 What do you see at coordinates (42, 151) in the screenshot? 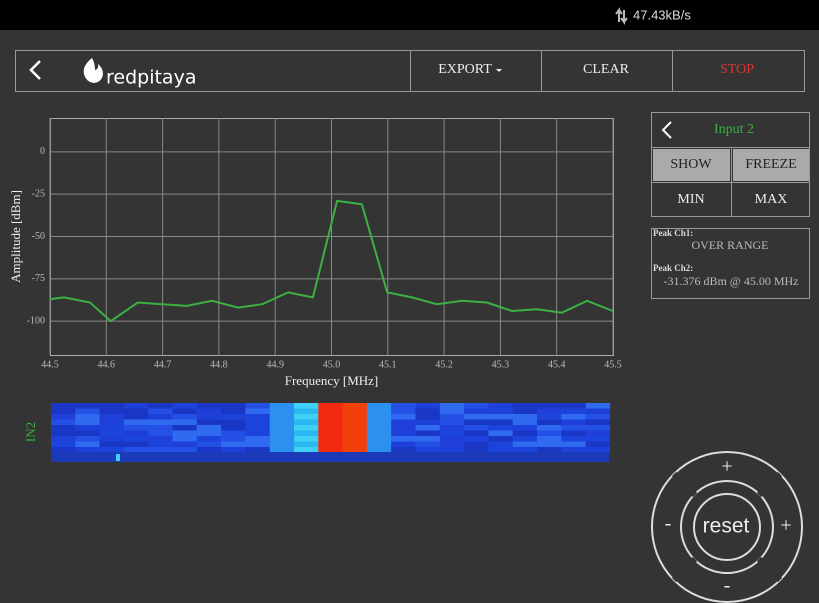
I see `y-tick-label: 0` at bounding box center [42, 151].